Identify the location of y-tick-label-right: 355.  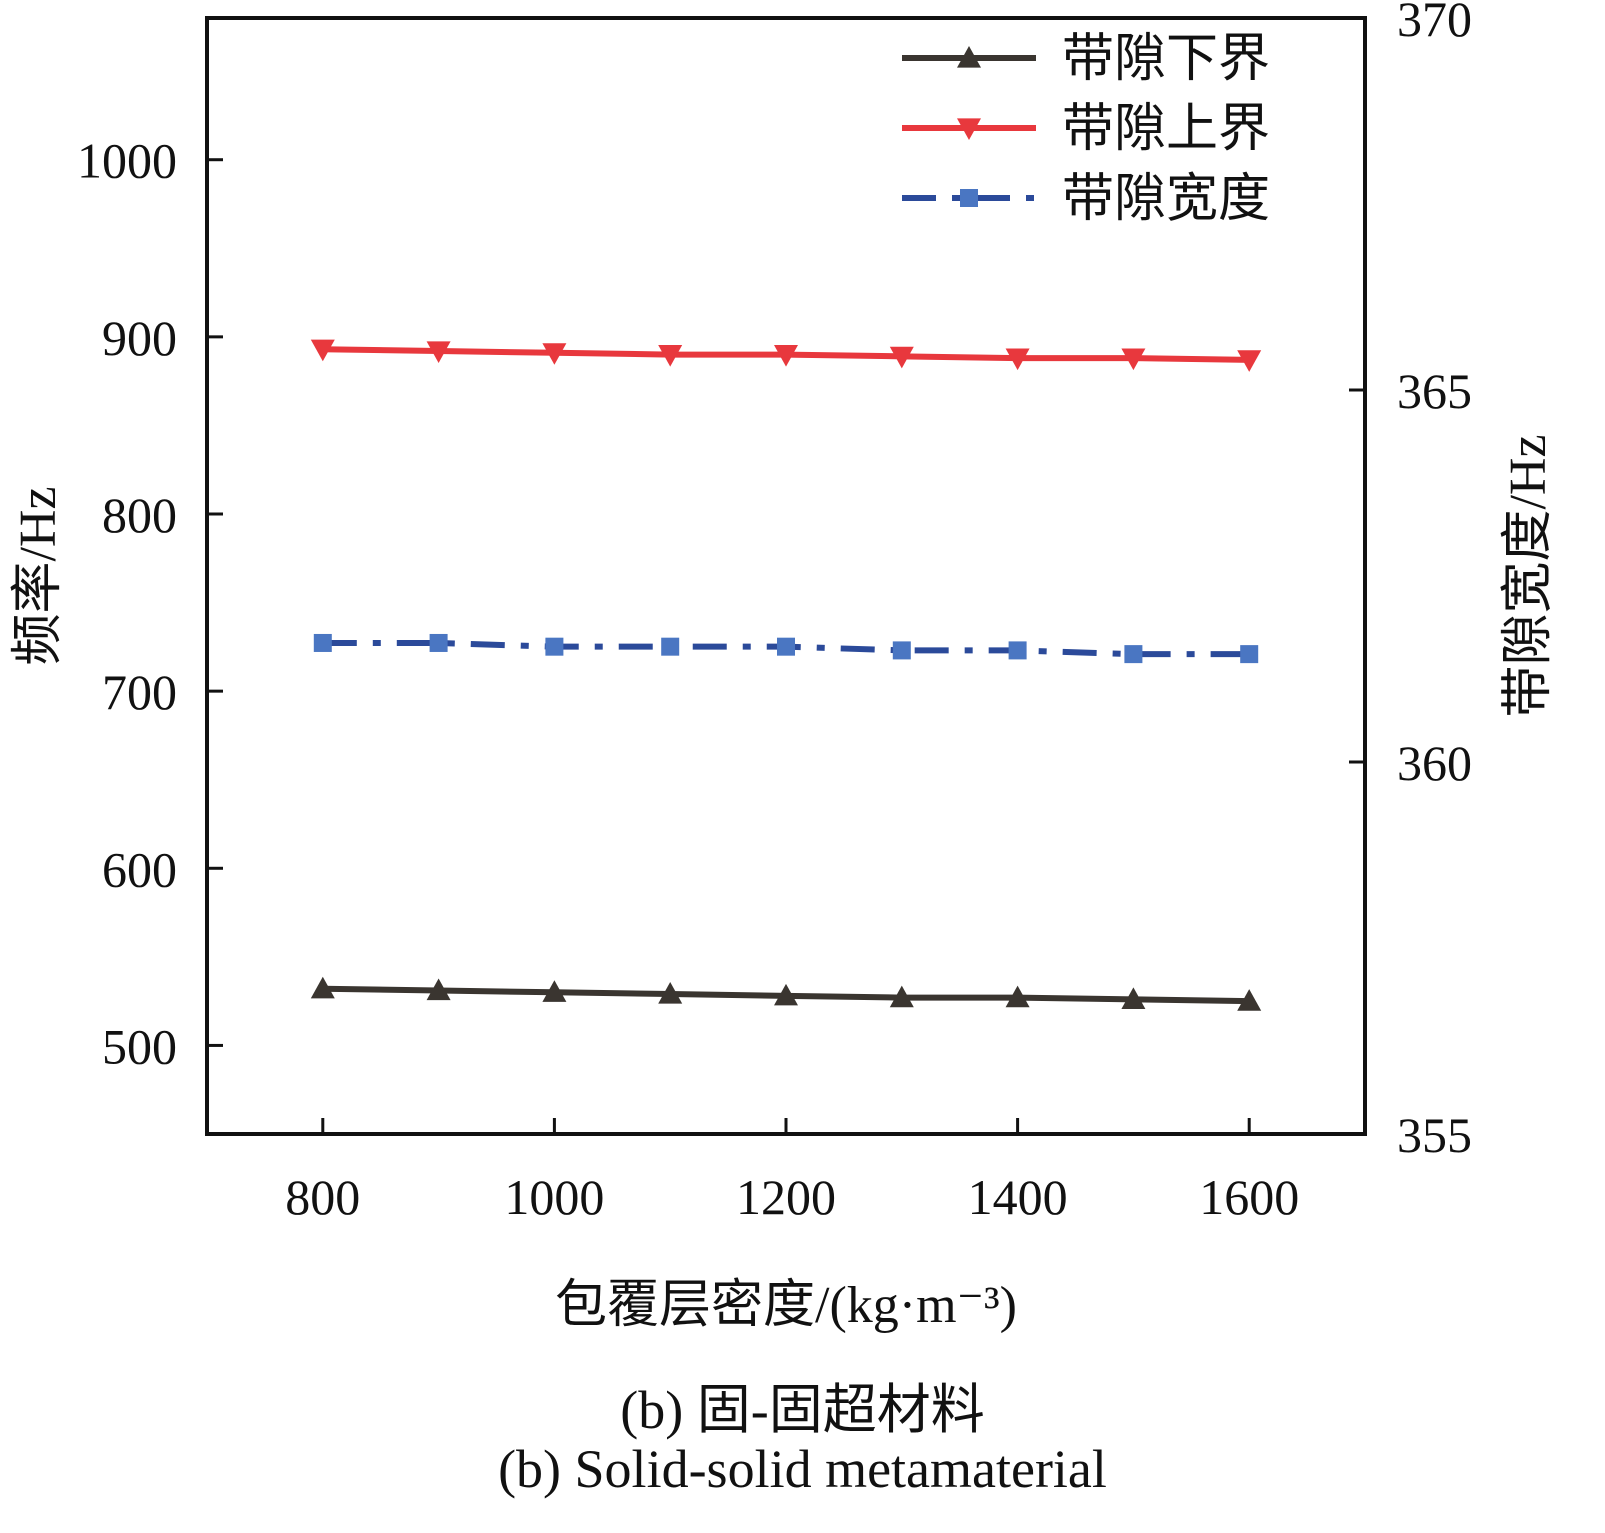
(1434, 1135).